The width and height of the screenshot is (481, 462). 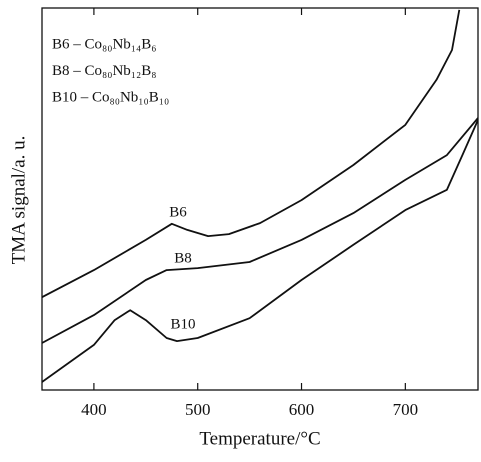 I want to click on x-tick-label: 500, so click(x=198, y=409).